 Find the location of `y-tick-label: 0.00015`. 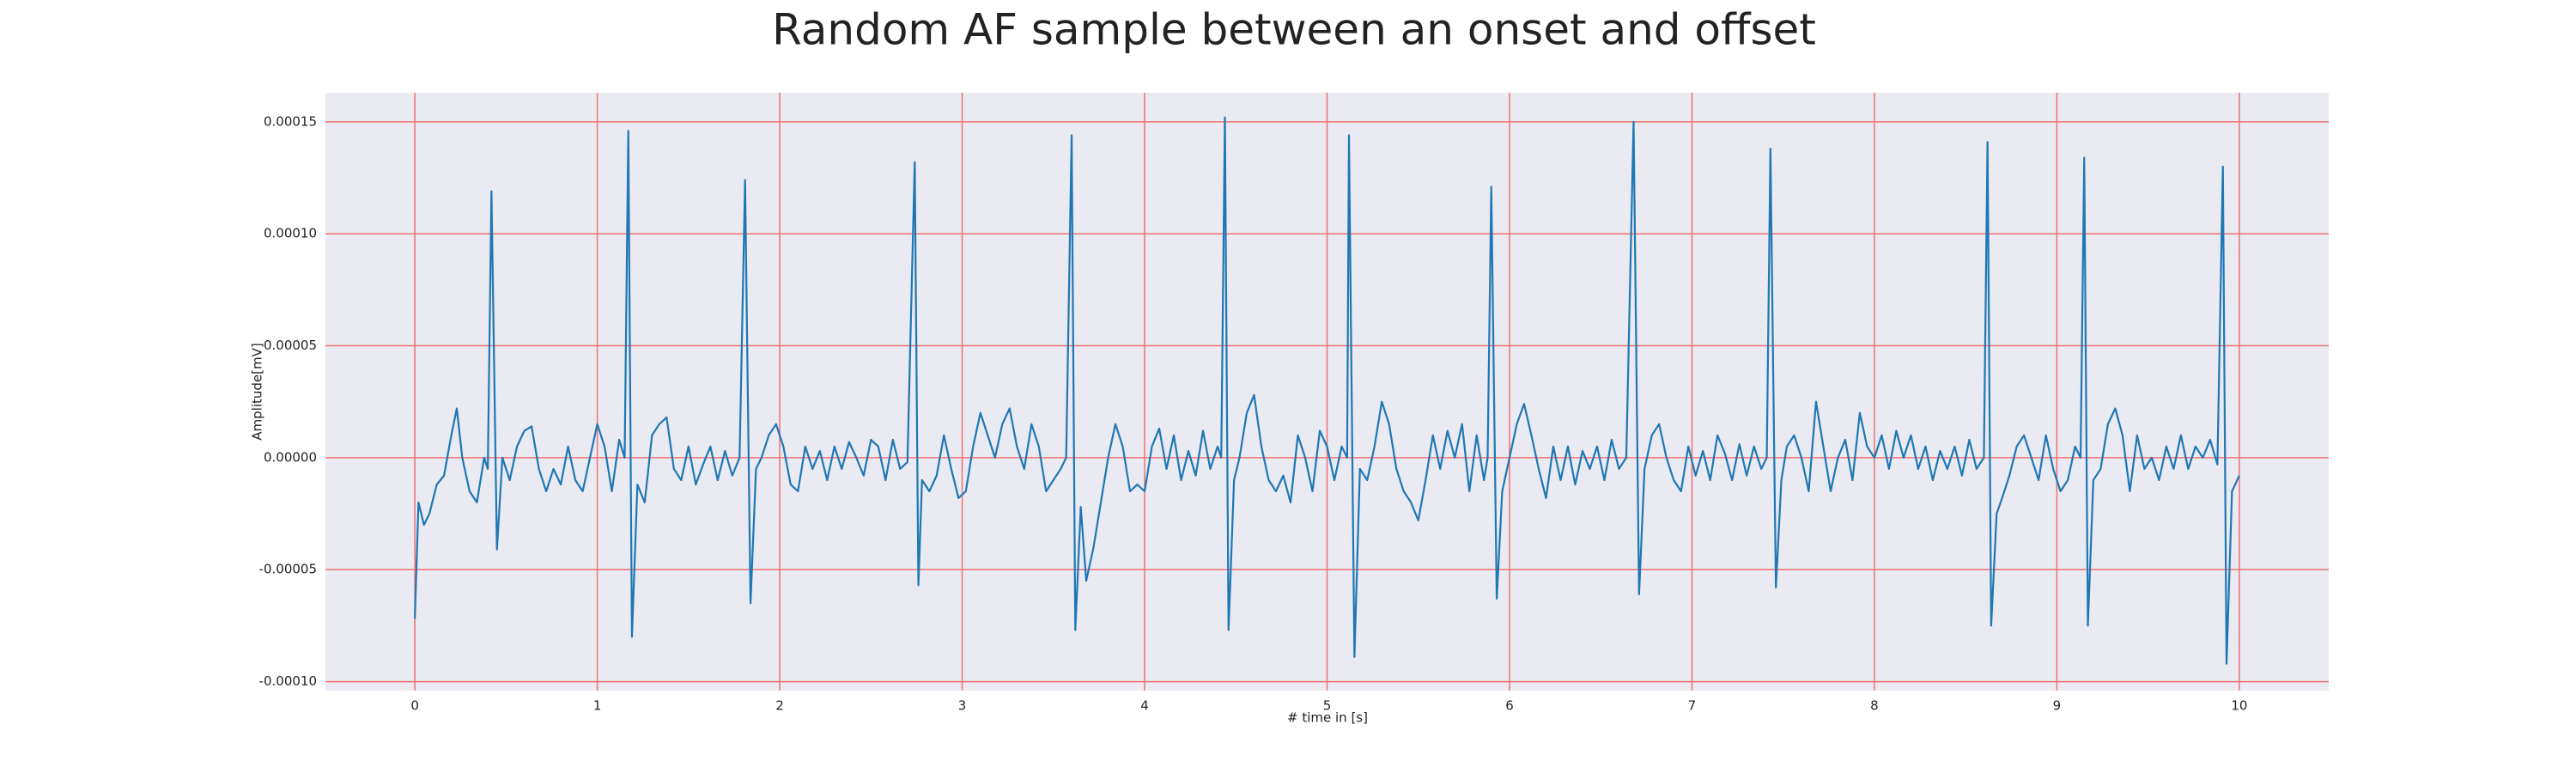

y-tick-label: 0.00015 is located at coordinates (291, 121).